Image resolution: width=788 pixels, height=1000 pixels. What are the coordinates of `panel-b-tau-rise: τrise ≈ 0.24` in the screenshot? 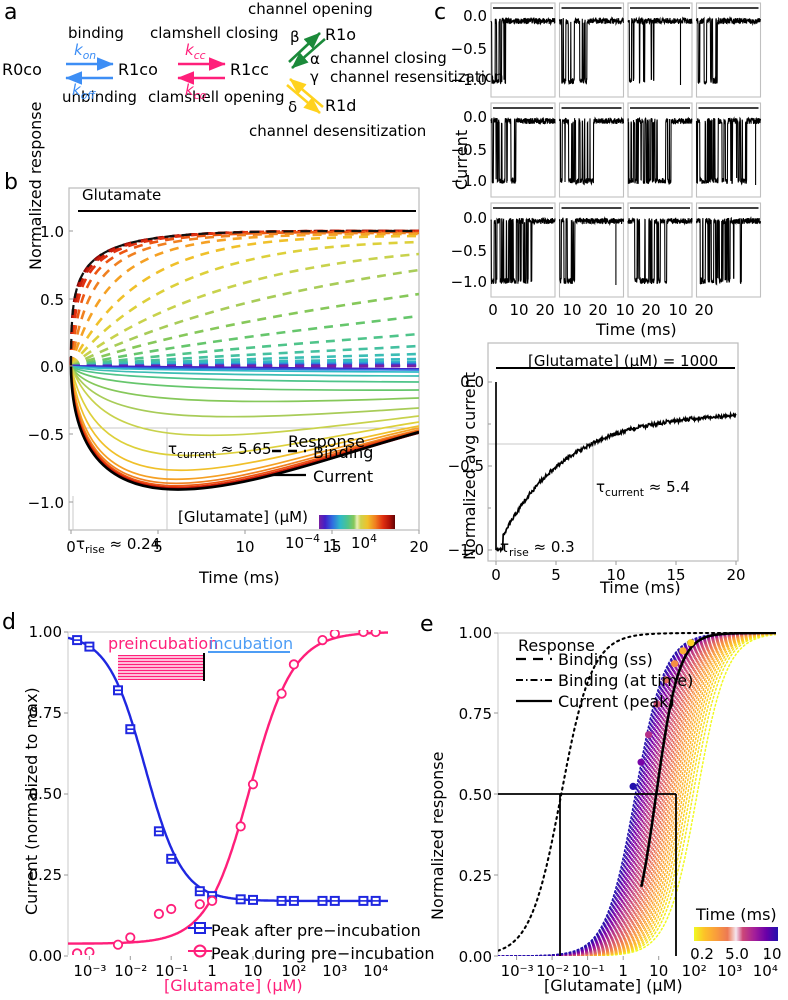 It's located at (118, 545).